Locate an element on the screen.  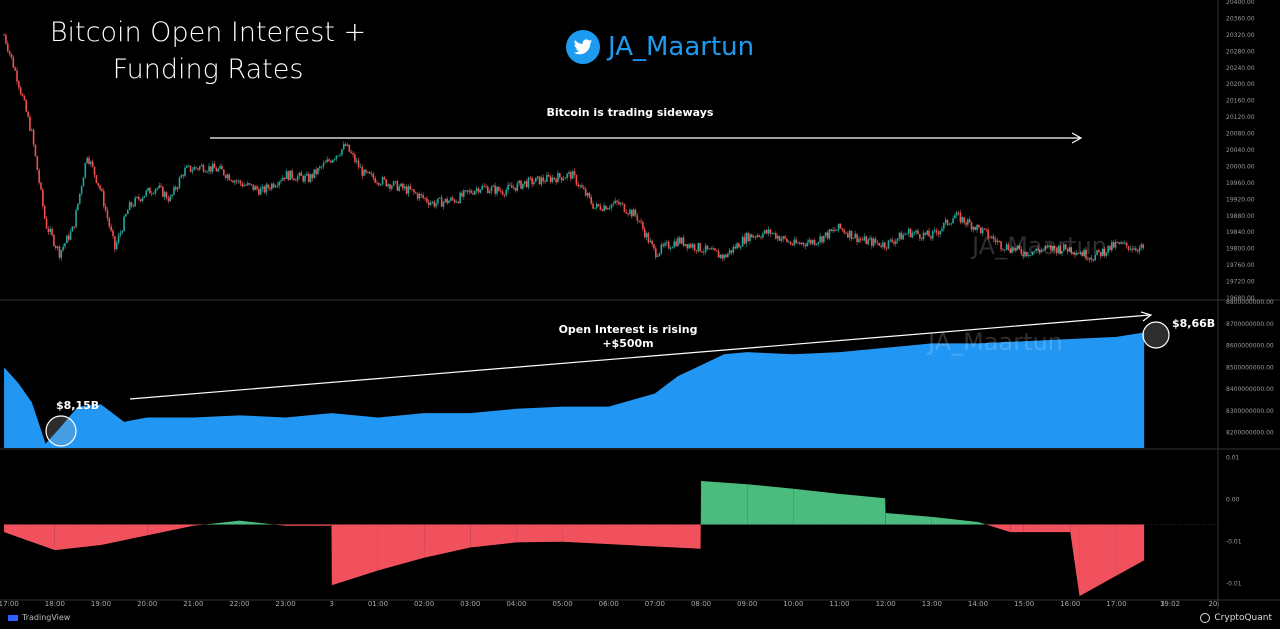
oi-axis-tick: 8300000000.00 is located at coordinates (1250, 411).